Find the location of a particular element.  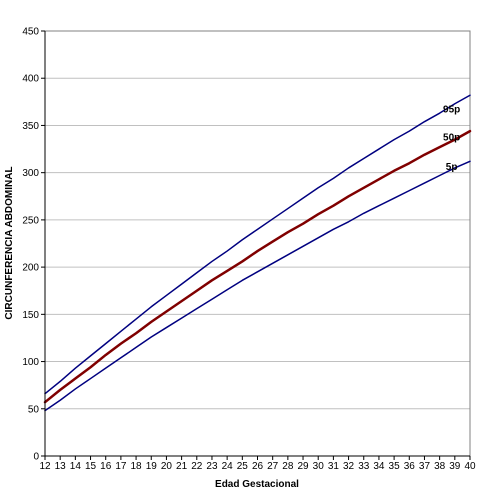

x-tick-label-35: 35 is located at coordinates (395, 466).